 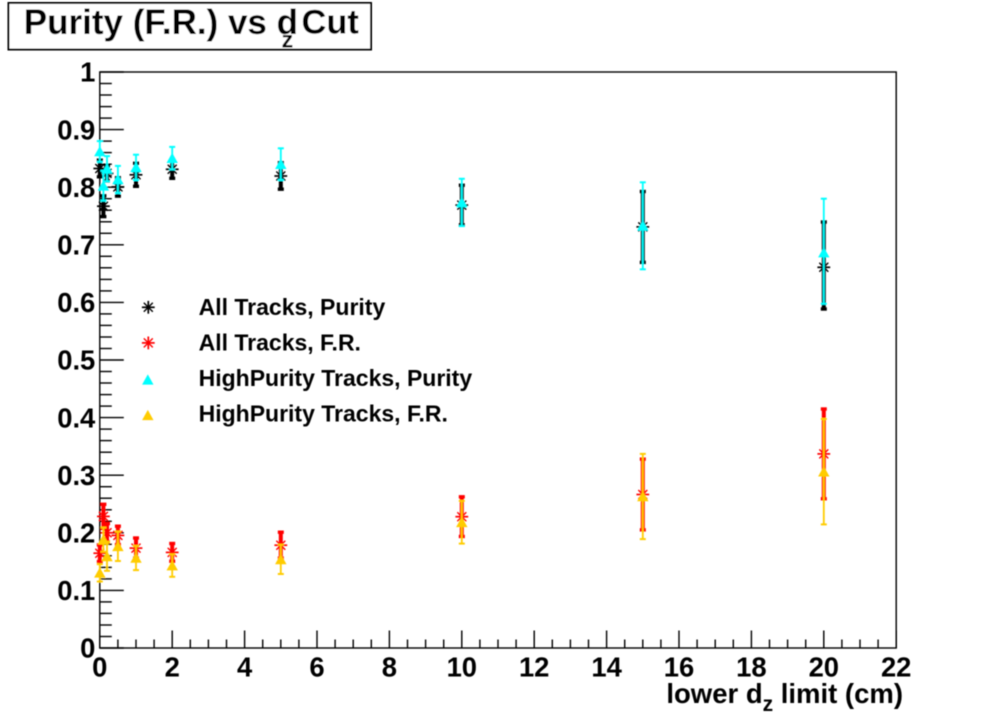 I want to click on svg-text: 0.9, so click(x=76, y=129).